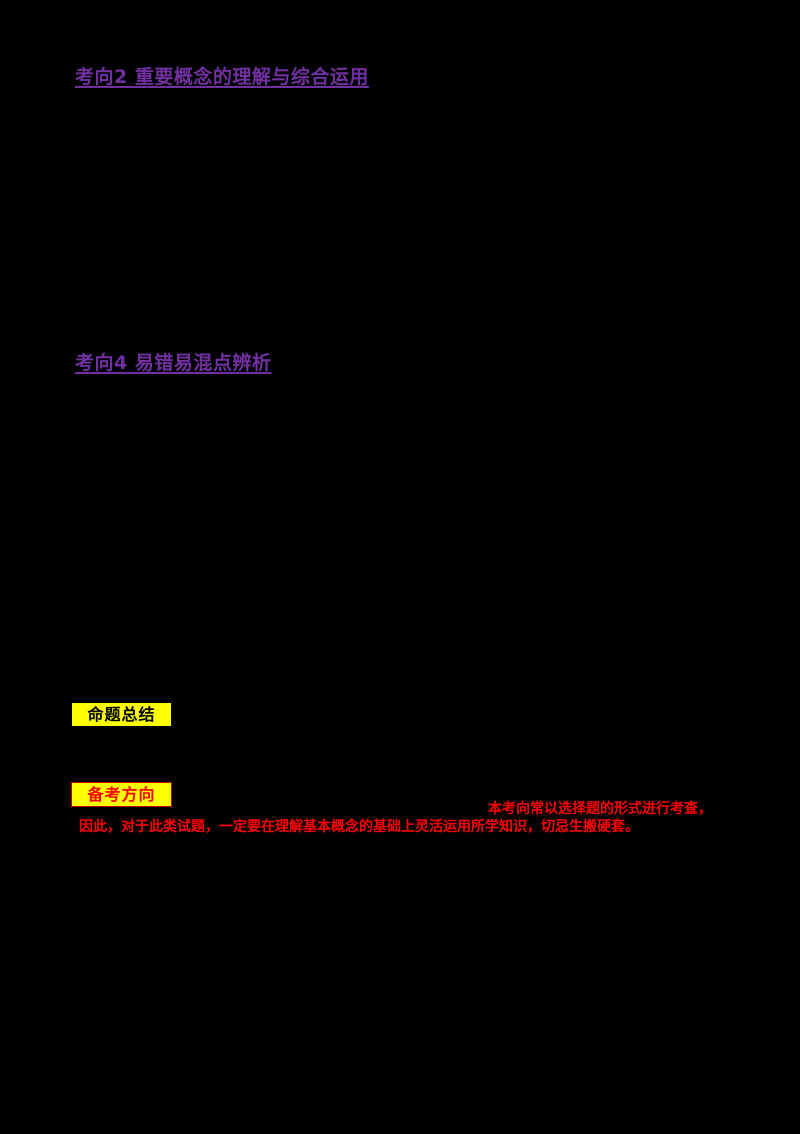 Image resolution: width=800 pixels, height=1134 pixels. What do you see at coordinates (359, 827) in the screenshot?
I see `direction-note-line-2: 因此，对于此类试题，一定要在理解基本概念的基础上灵活运用所学知识，切忌生搬硬套。` at bounding box center [359, 827].